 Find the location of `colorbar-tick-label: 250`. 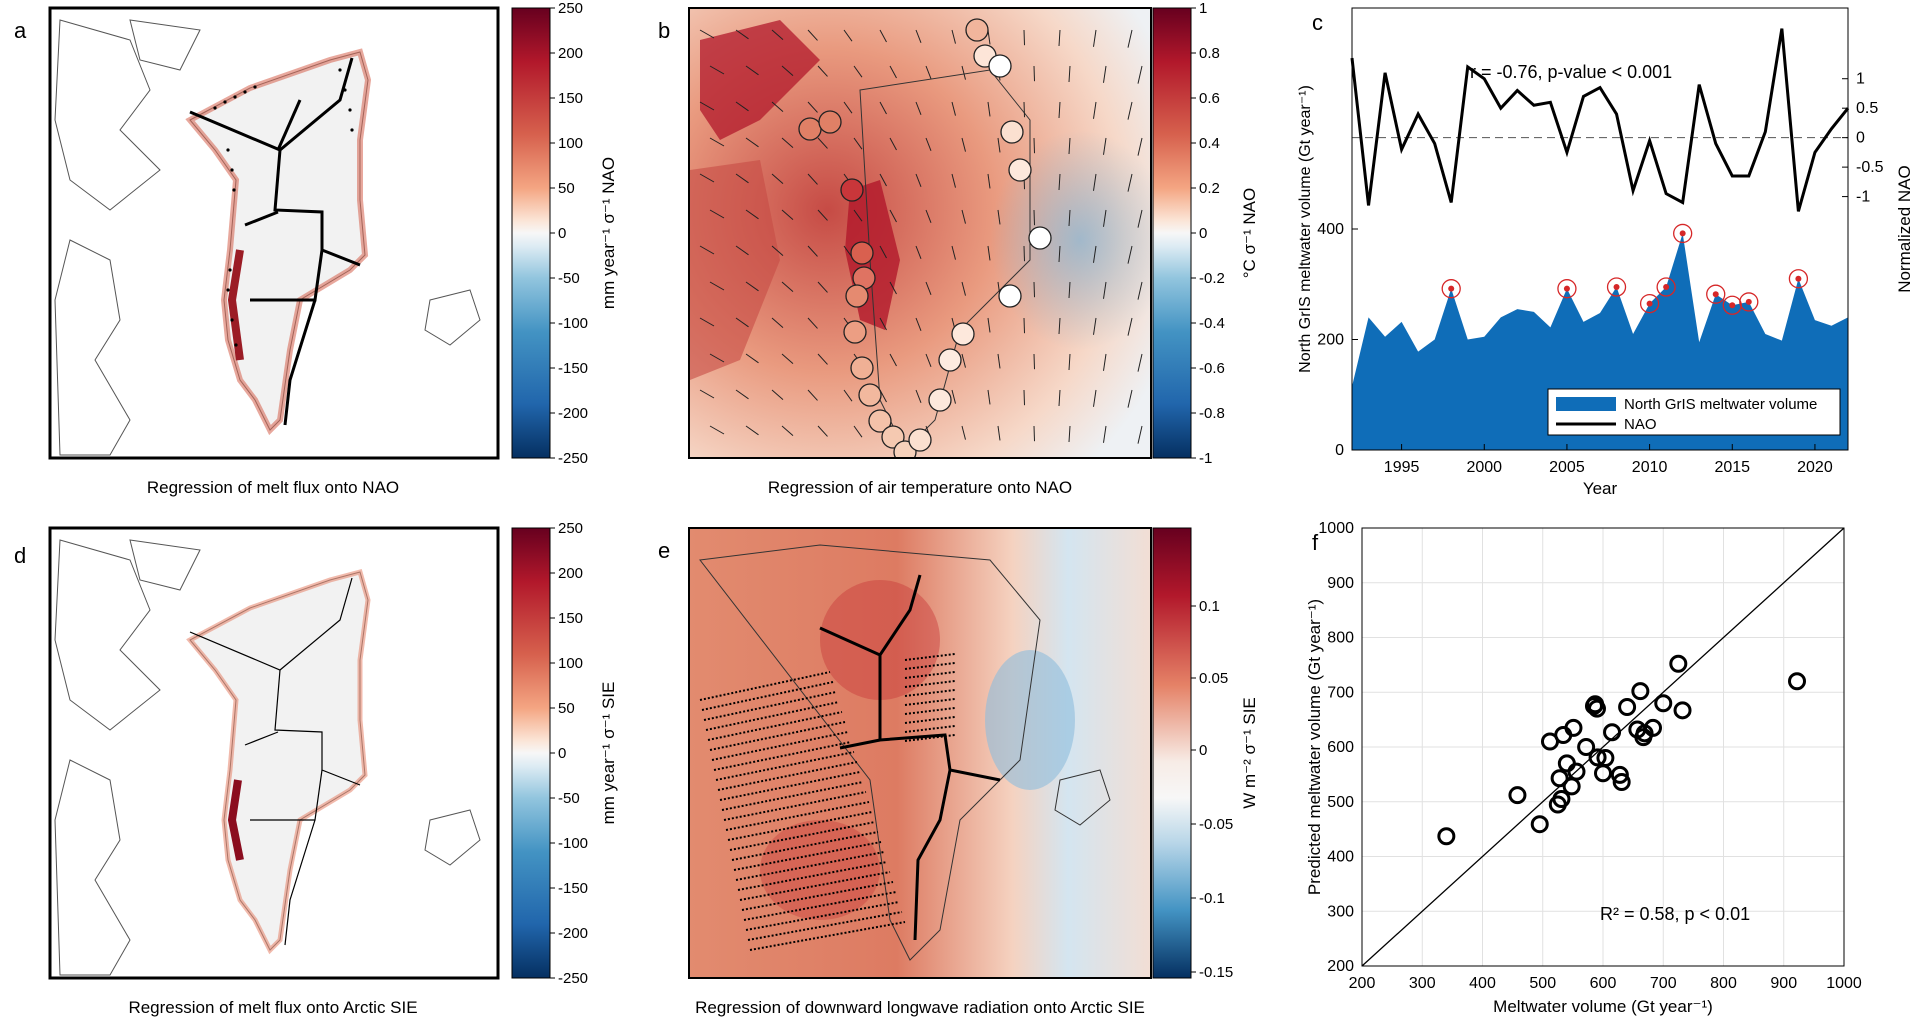

colorbar-tick-label: 250 is located at coordinates (570, 528).